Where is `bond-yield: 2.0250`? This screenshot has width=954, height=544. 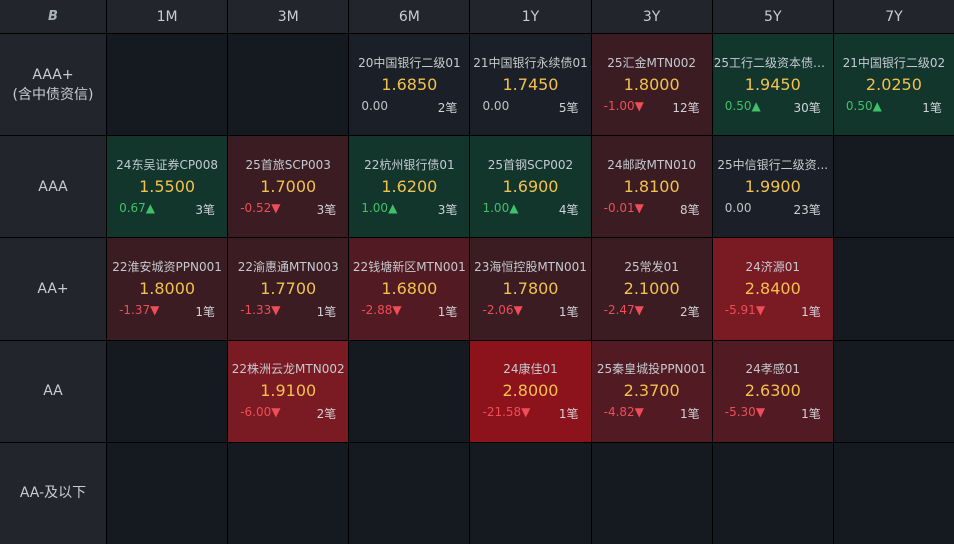 bond-yield: 2.0250 is located at coordinates (893, 84).